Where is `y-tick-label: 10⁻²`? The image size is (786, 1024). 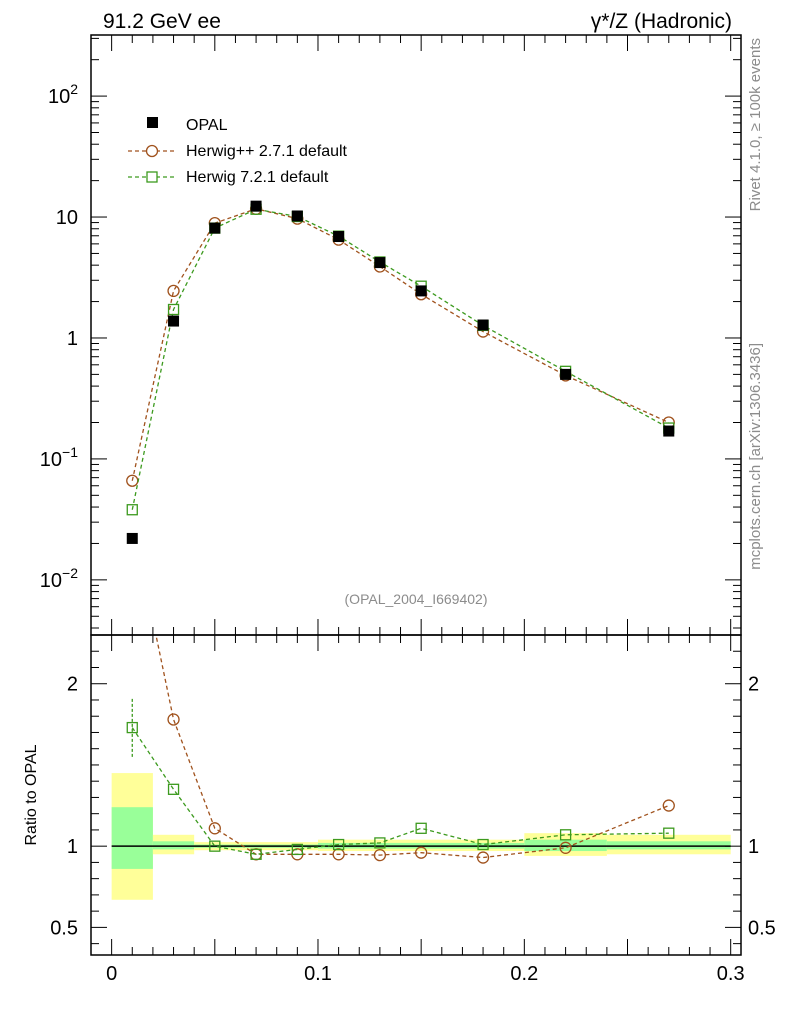 y-tick-label: 10⁻² is located at coordinates (59, 578).